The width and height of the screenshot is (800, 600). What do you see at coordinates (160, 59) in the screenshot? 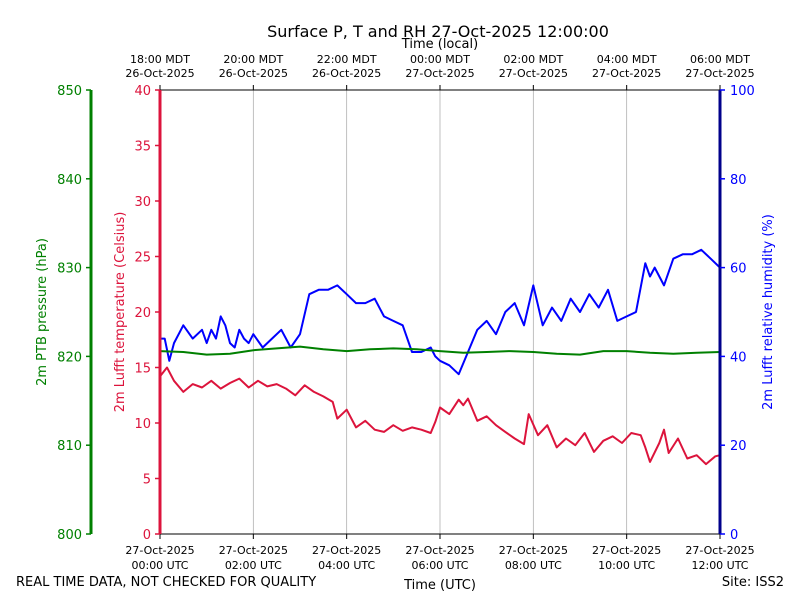
I see `x-top-tick-label-time: 18:00 MDT` at bounding box center [160, 59].